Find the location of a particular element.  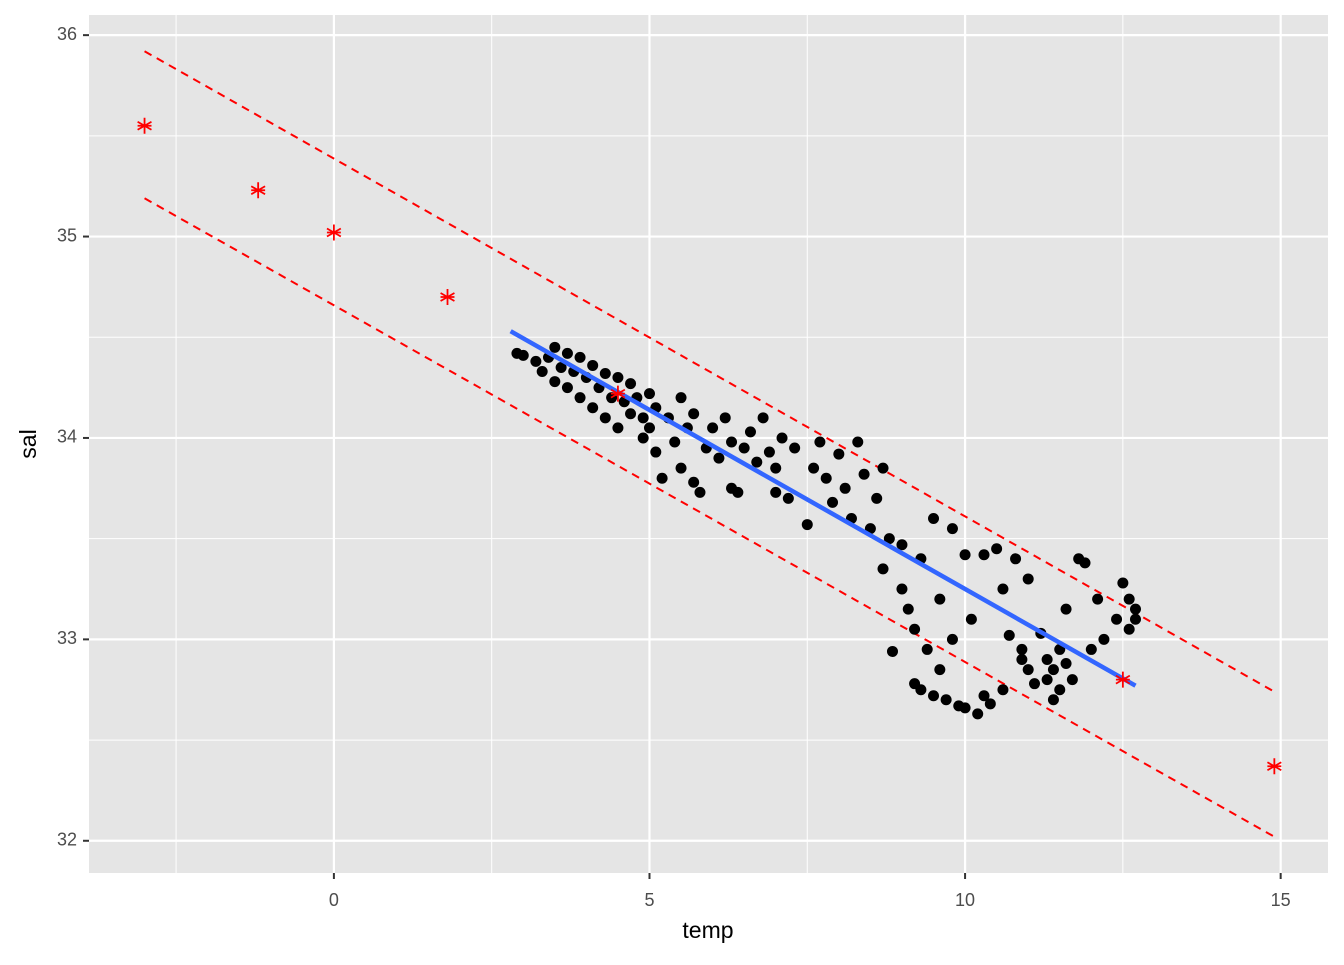

y-tick-label: 35 is located at coordinates (67, 235).